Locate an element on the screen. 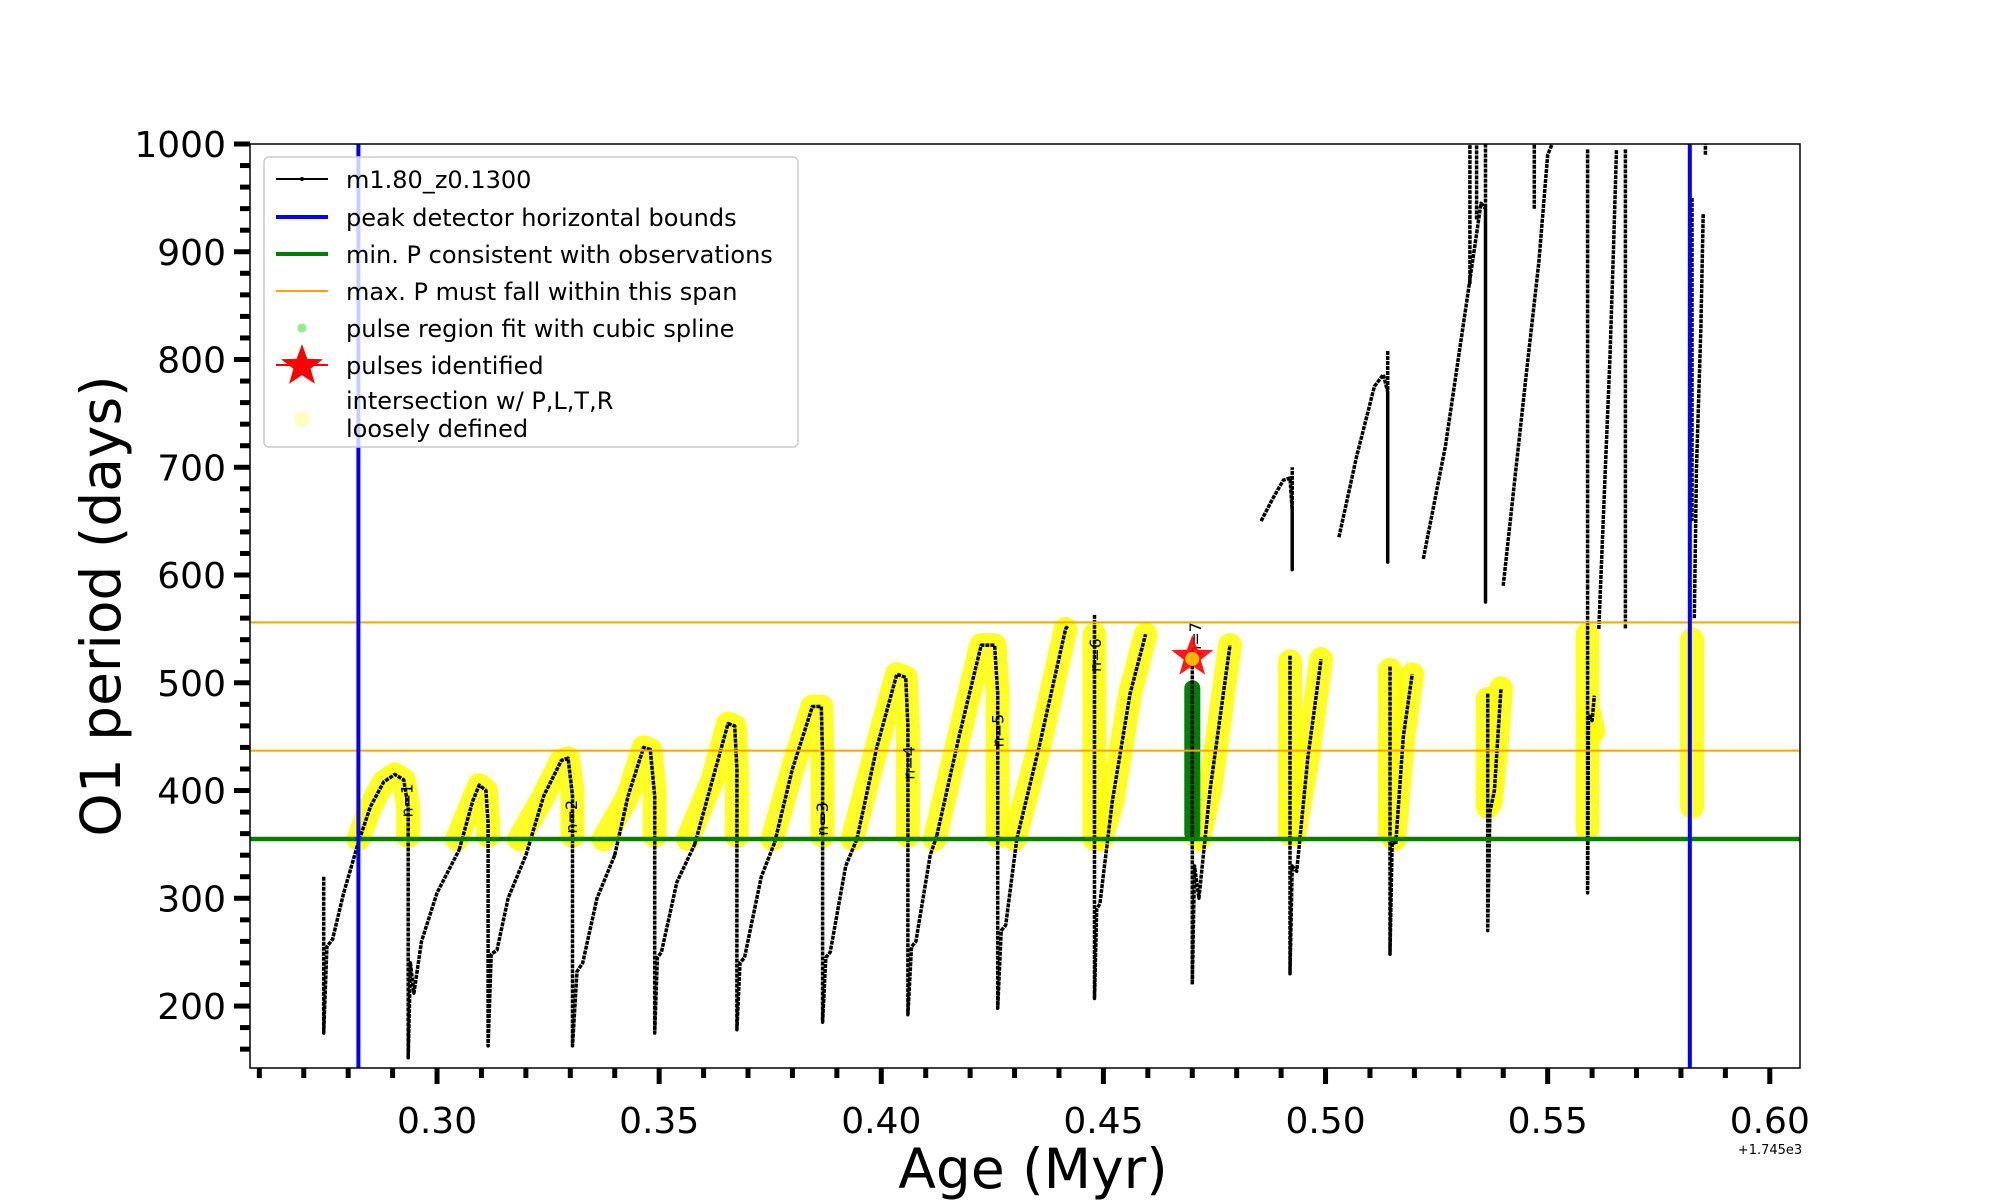 This screenshot has height=1200, width=2000. cycle-label: n=1 is located at coordinates (407, 801).